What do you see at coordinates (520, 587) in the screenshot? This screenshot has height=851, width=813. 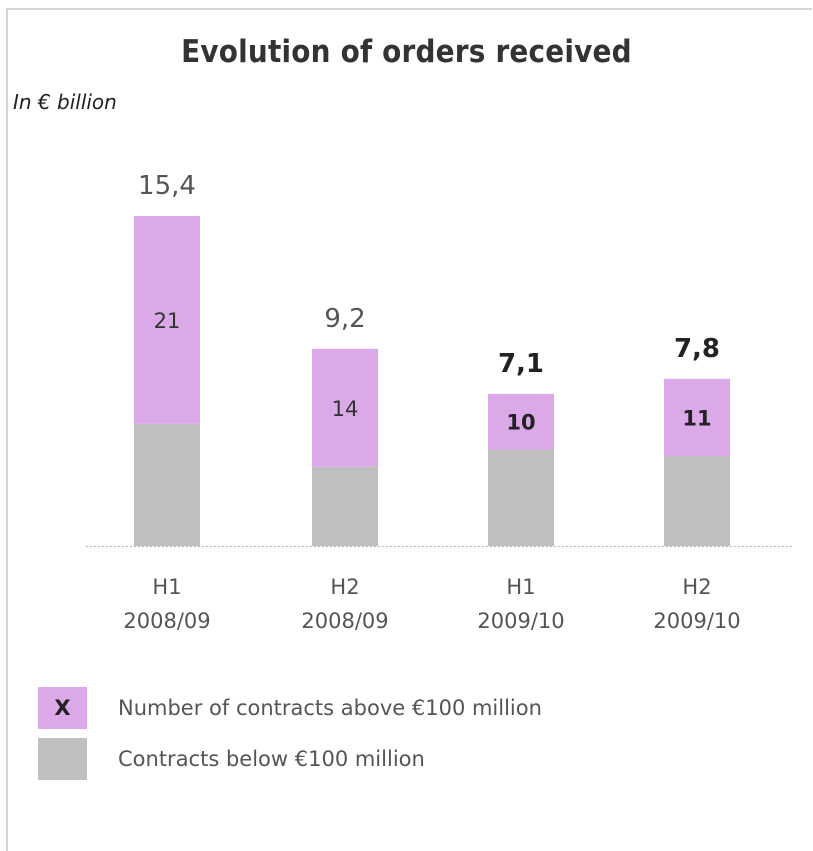 I see `x-tick-label-period-3: H1` at bounding box center [520, 587].